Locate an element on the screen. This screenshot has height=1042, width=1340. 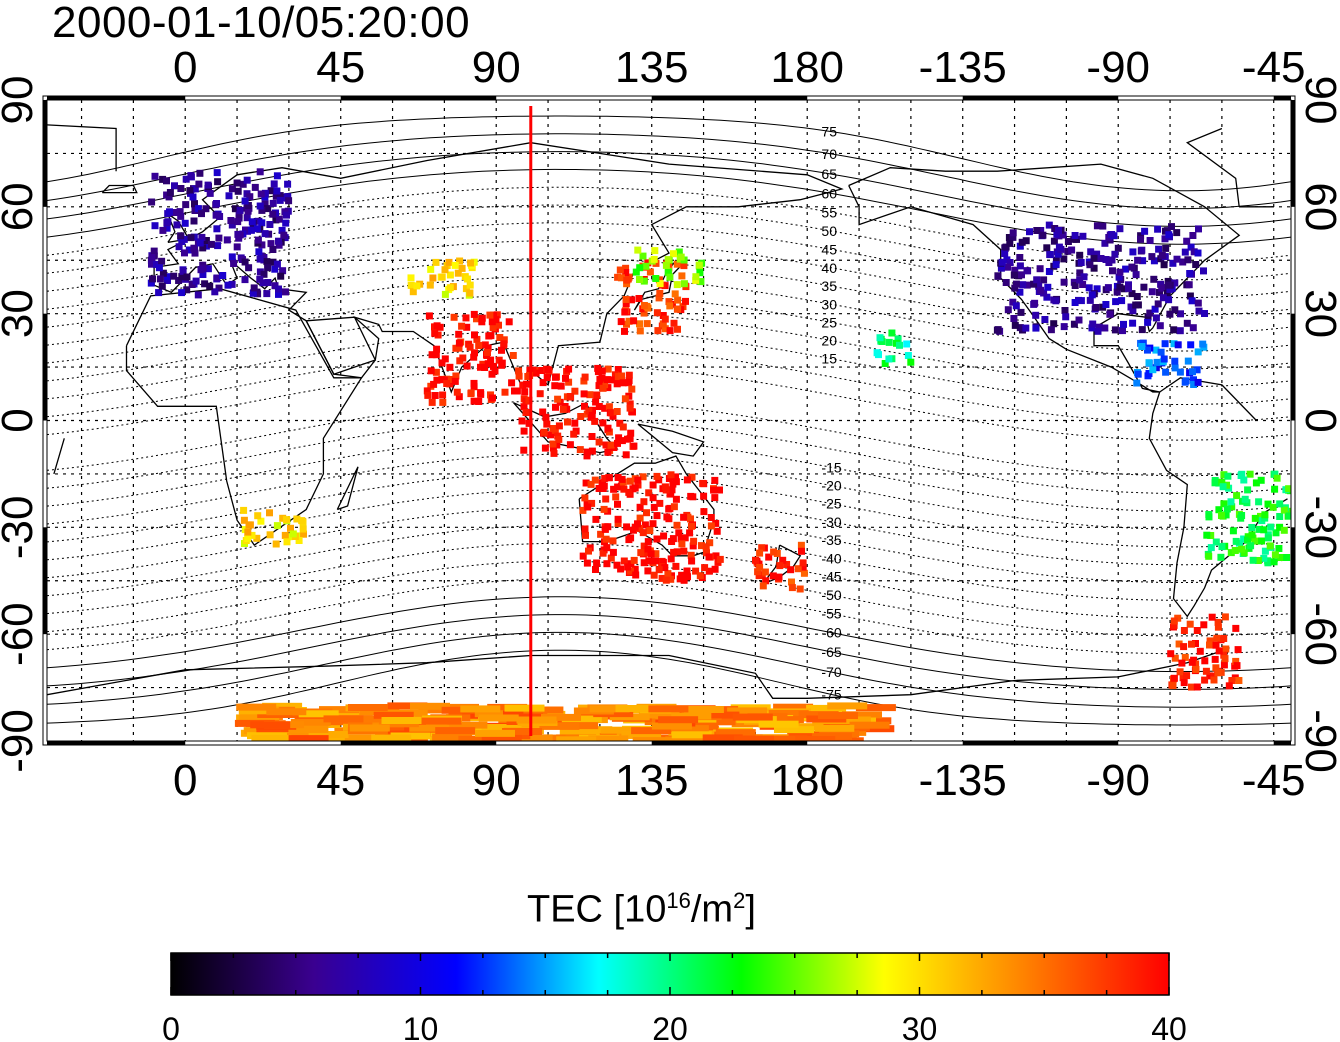
lat-tick-label-left: -30 is located at coordinates (21, 528).